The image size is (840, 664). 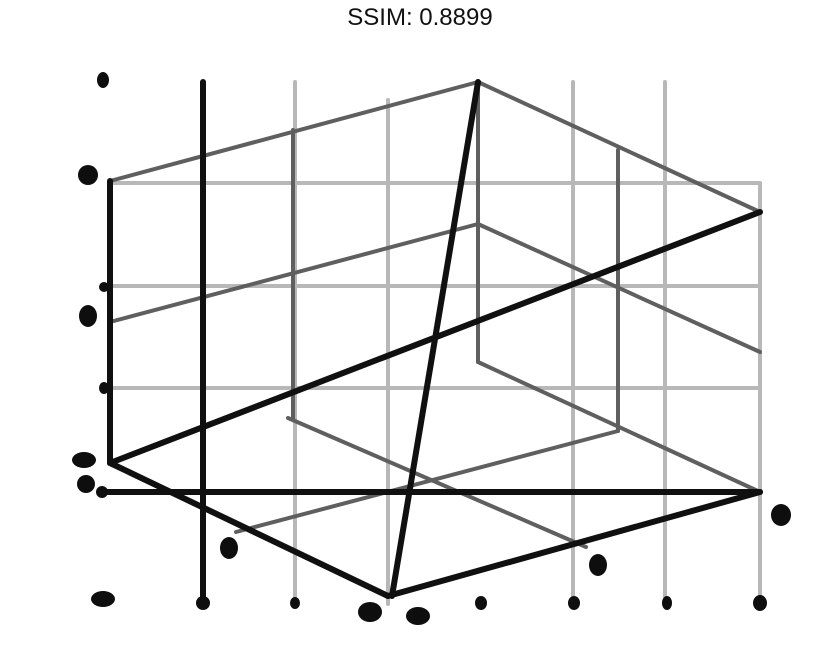 What do you see at coordinates (420, 17) in the screenshot?
I see `figure-title: SSIM: 0.8899` at bounding box center [420, 17].